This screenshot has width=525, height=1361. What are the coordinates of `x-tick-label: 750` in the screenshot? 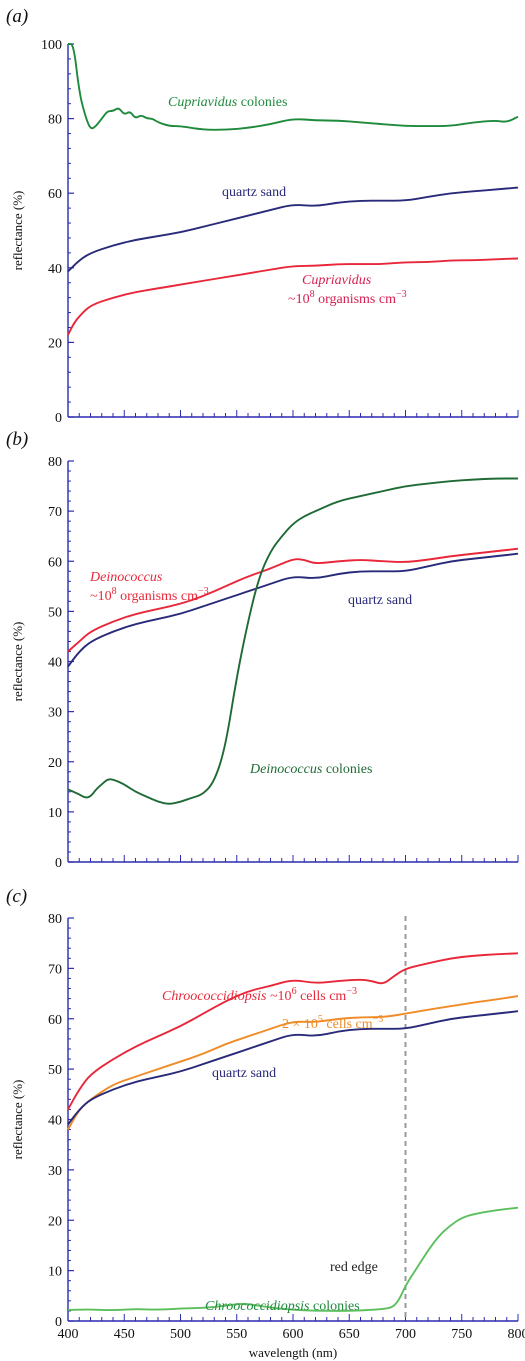 It's located at (461, 1334).